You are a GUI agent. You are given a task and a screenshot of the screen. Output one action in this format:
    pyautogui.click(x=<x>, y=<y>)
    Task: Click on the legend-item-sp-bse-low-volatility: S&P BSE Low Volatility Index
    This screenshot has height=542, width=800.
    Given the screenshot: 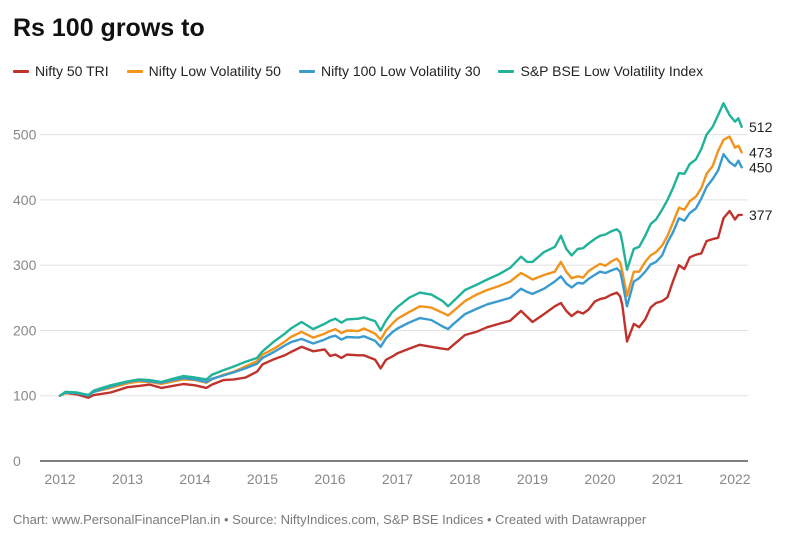 What is the action you would take?
    pyautogui.click(x=600, y=71)
    